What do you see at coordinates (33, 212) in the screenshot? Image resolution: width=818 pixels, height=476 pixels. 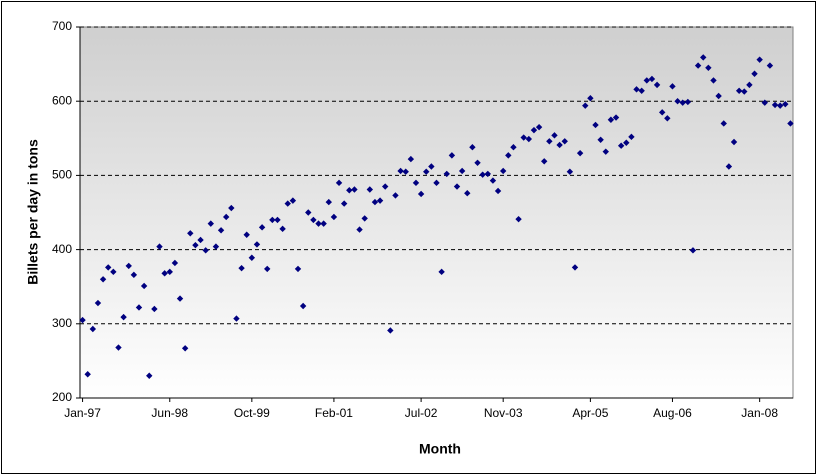 I see `y-axis-title: Billets per day in tons` at bounding box center [33, 212].